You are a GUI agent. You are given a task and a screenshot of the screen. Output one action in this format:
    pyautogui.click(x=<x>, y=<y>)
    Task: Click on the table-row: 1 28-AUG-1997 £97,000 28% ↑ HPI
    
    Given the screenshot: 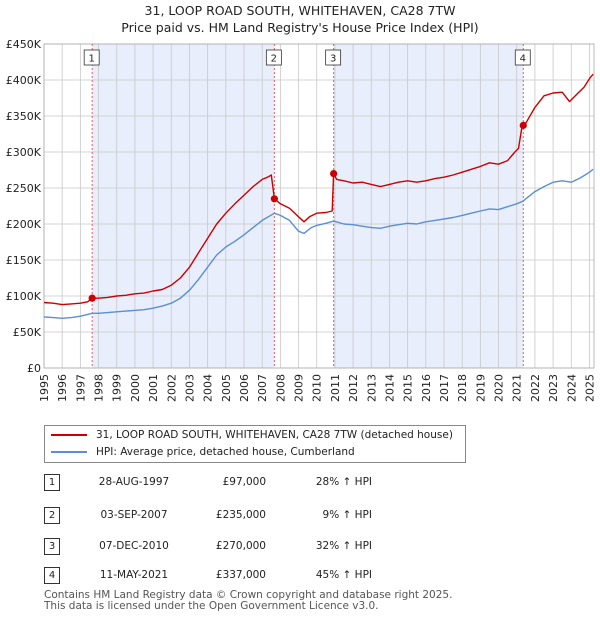 What is the action you would take?
    pyautogui.click(x=234, y=483)
    